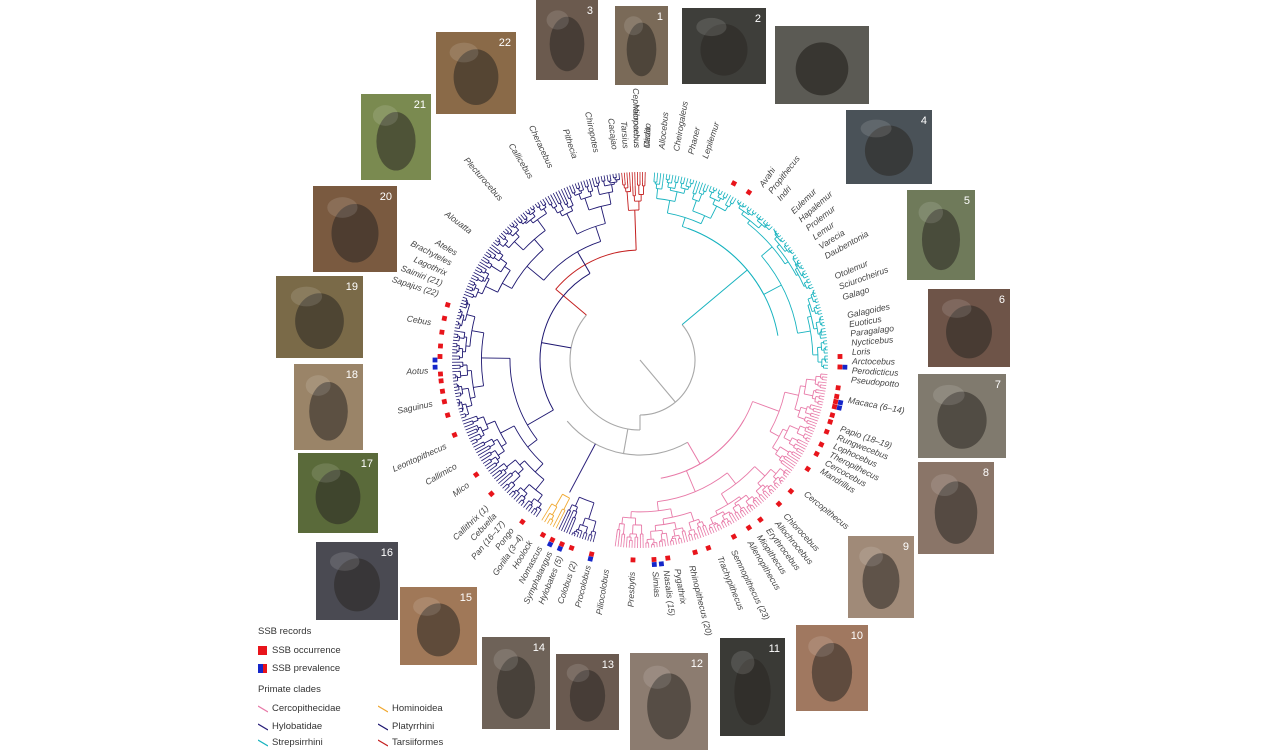 This screenshot has width=1280, height=750. I want to click on primate-photo: 12, so click(669, 701).